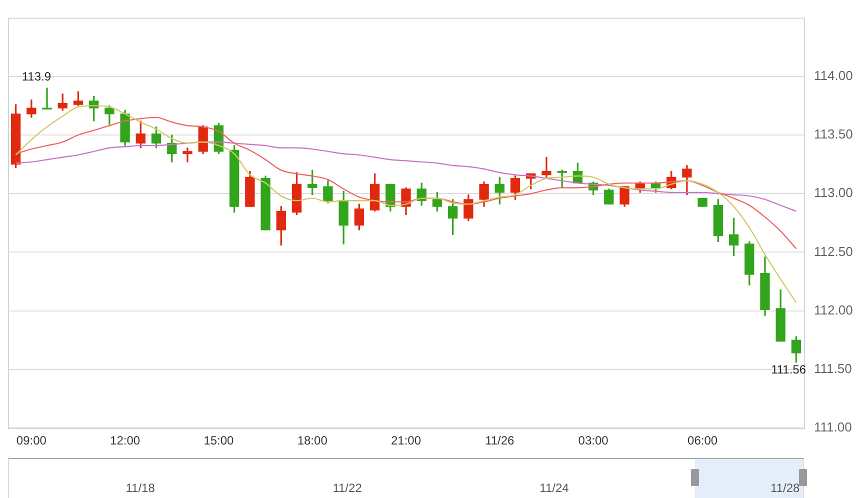 Image resolution: width=859 pixels, height=498 pixels. I want to click on annotation: 111.56, so click(788, 369).